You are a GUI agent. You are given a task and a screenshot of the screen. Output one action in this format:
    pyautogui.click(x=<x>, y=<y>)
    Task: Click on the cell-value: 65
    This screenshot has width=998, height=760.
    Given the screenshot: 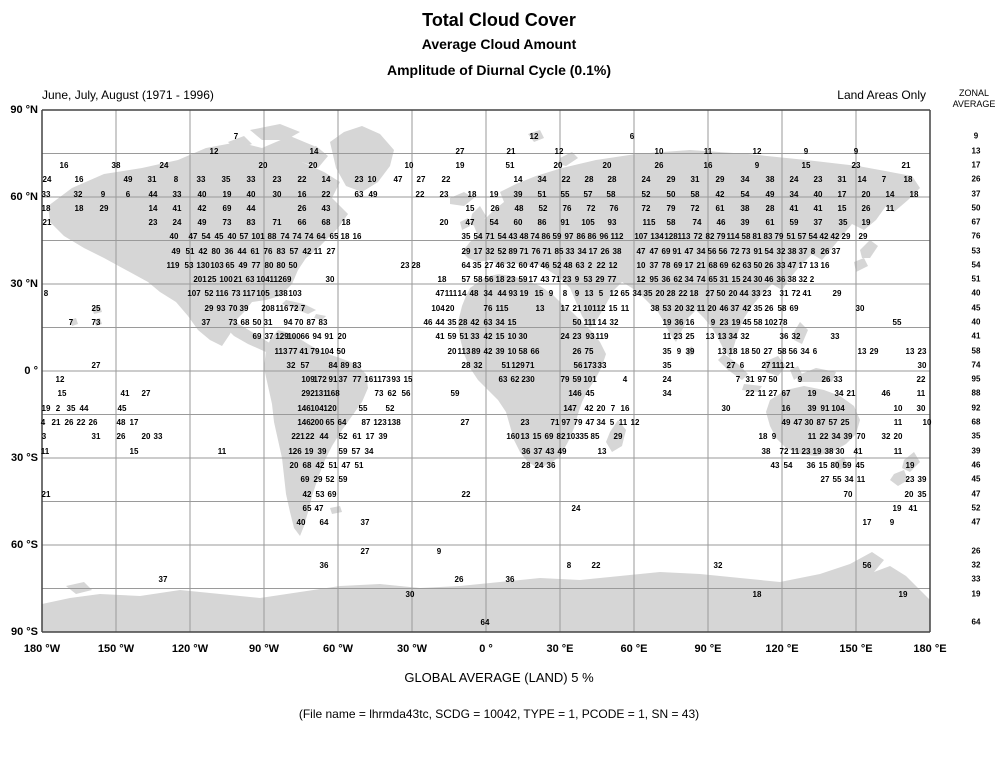 What is the action you would take?
    pyautogui.click(x=334, y=236)
    